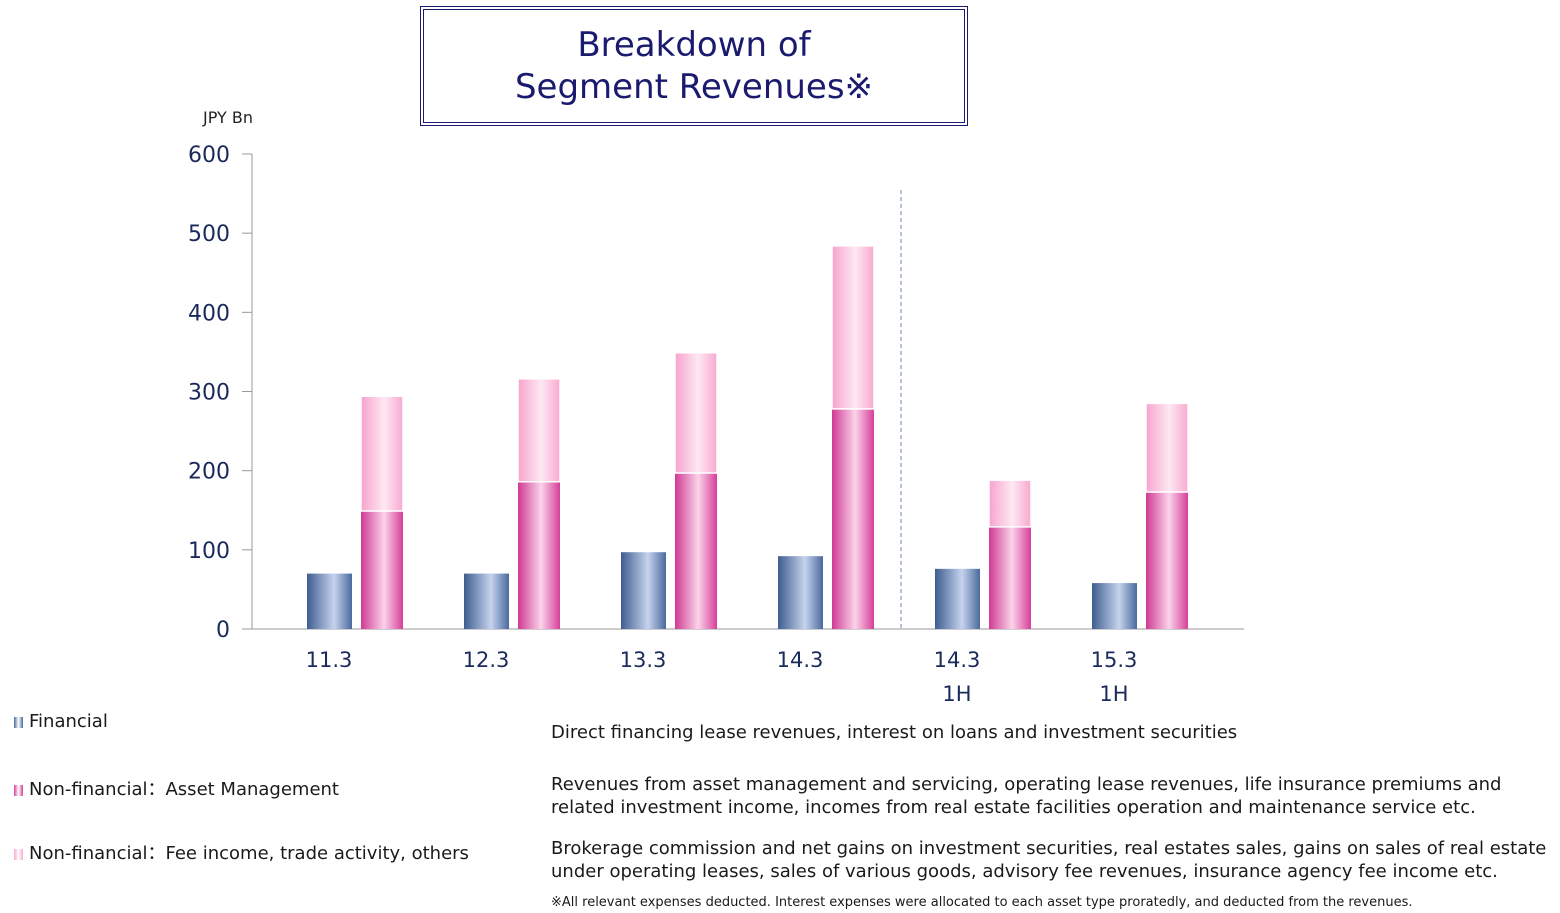  Describe the element at coordinates (329, 660) in the screenshot. I see `x-tick-label: 11.3` at that location.